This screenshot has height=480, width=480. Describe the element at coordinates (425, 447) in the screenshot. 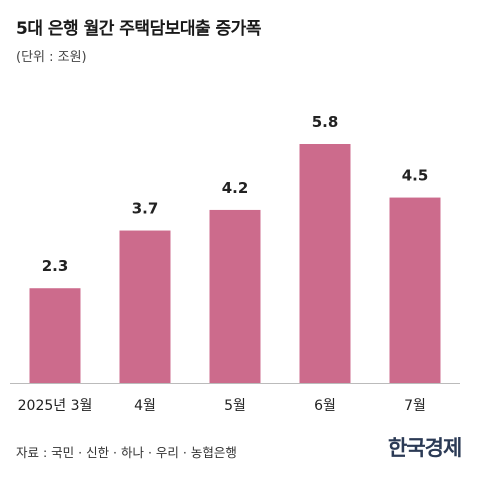

I see `publisher-logo: 한국경제` at that location.